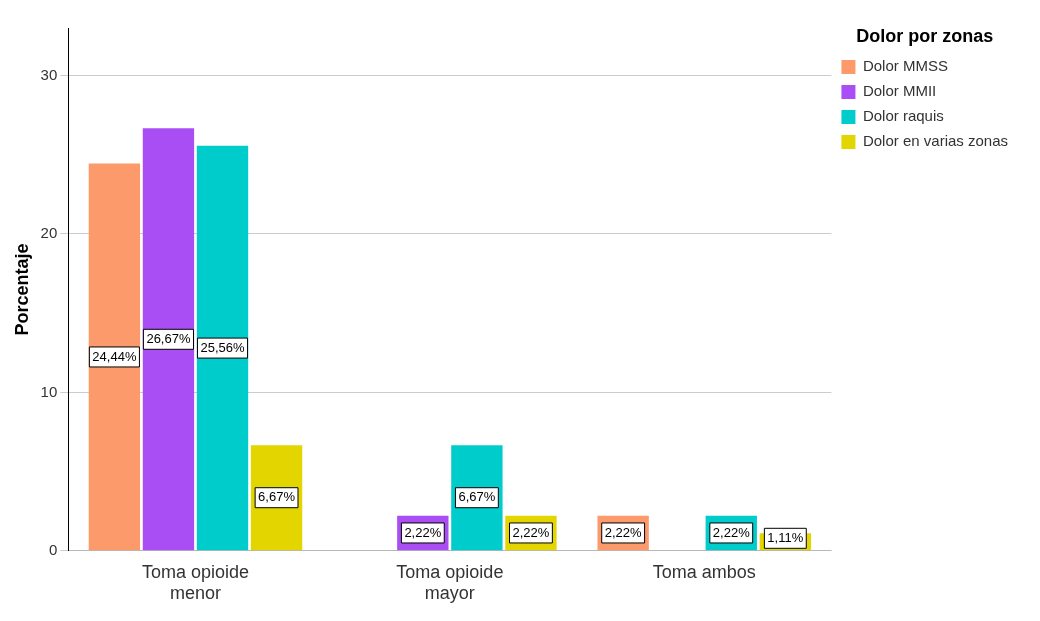 The width and height of the screenshot is (1040, 621). I want to click on data-label: 1,11%, so click(785, 537).